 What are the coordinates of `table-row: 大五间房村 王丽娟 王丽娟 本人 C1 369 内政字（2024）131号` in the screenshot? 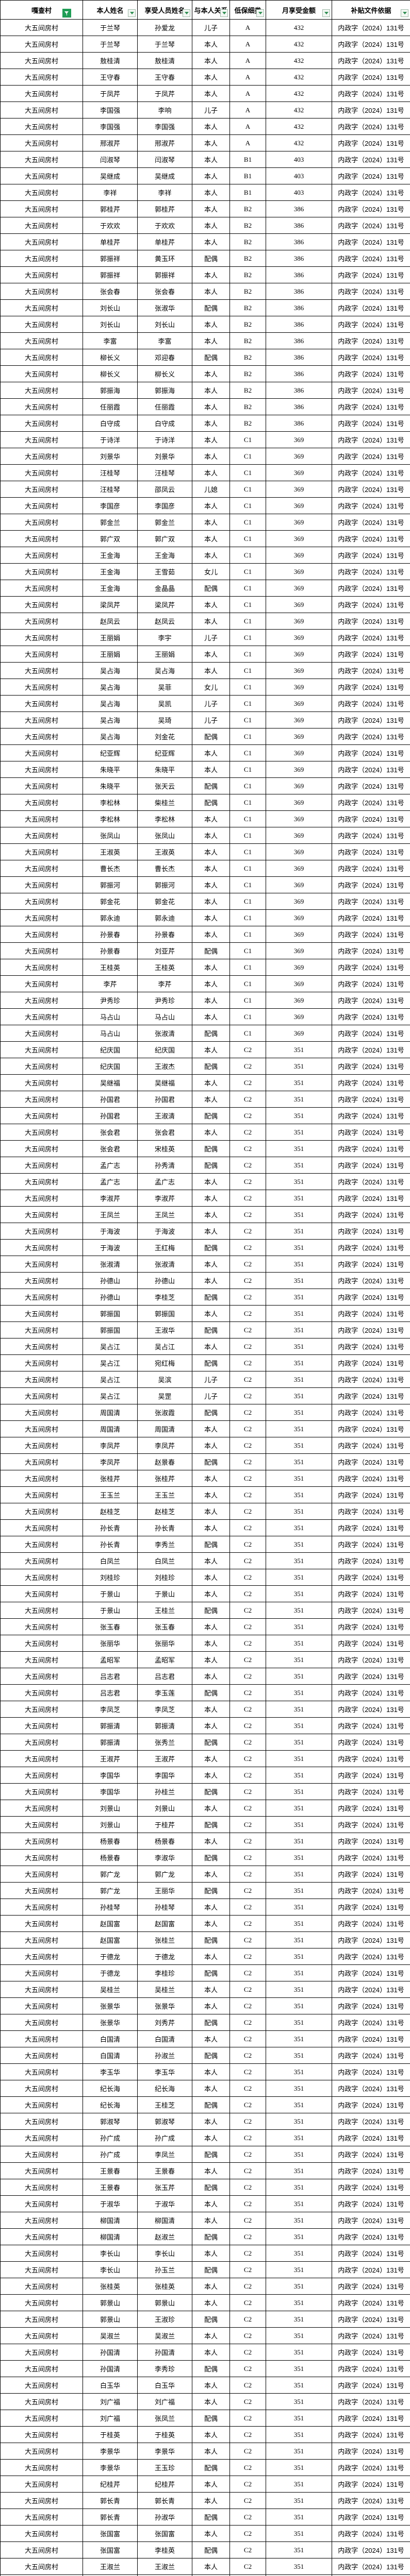 It's located at (205, 654).